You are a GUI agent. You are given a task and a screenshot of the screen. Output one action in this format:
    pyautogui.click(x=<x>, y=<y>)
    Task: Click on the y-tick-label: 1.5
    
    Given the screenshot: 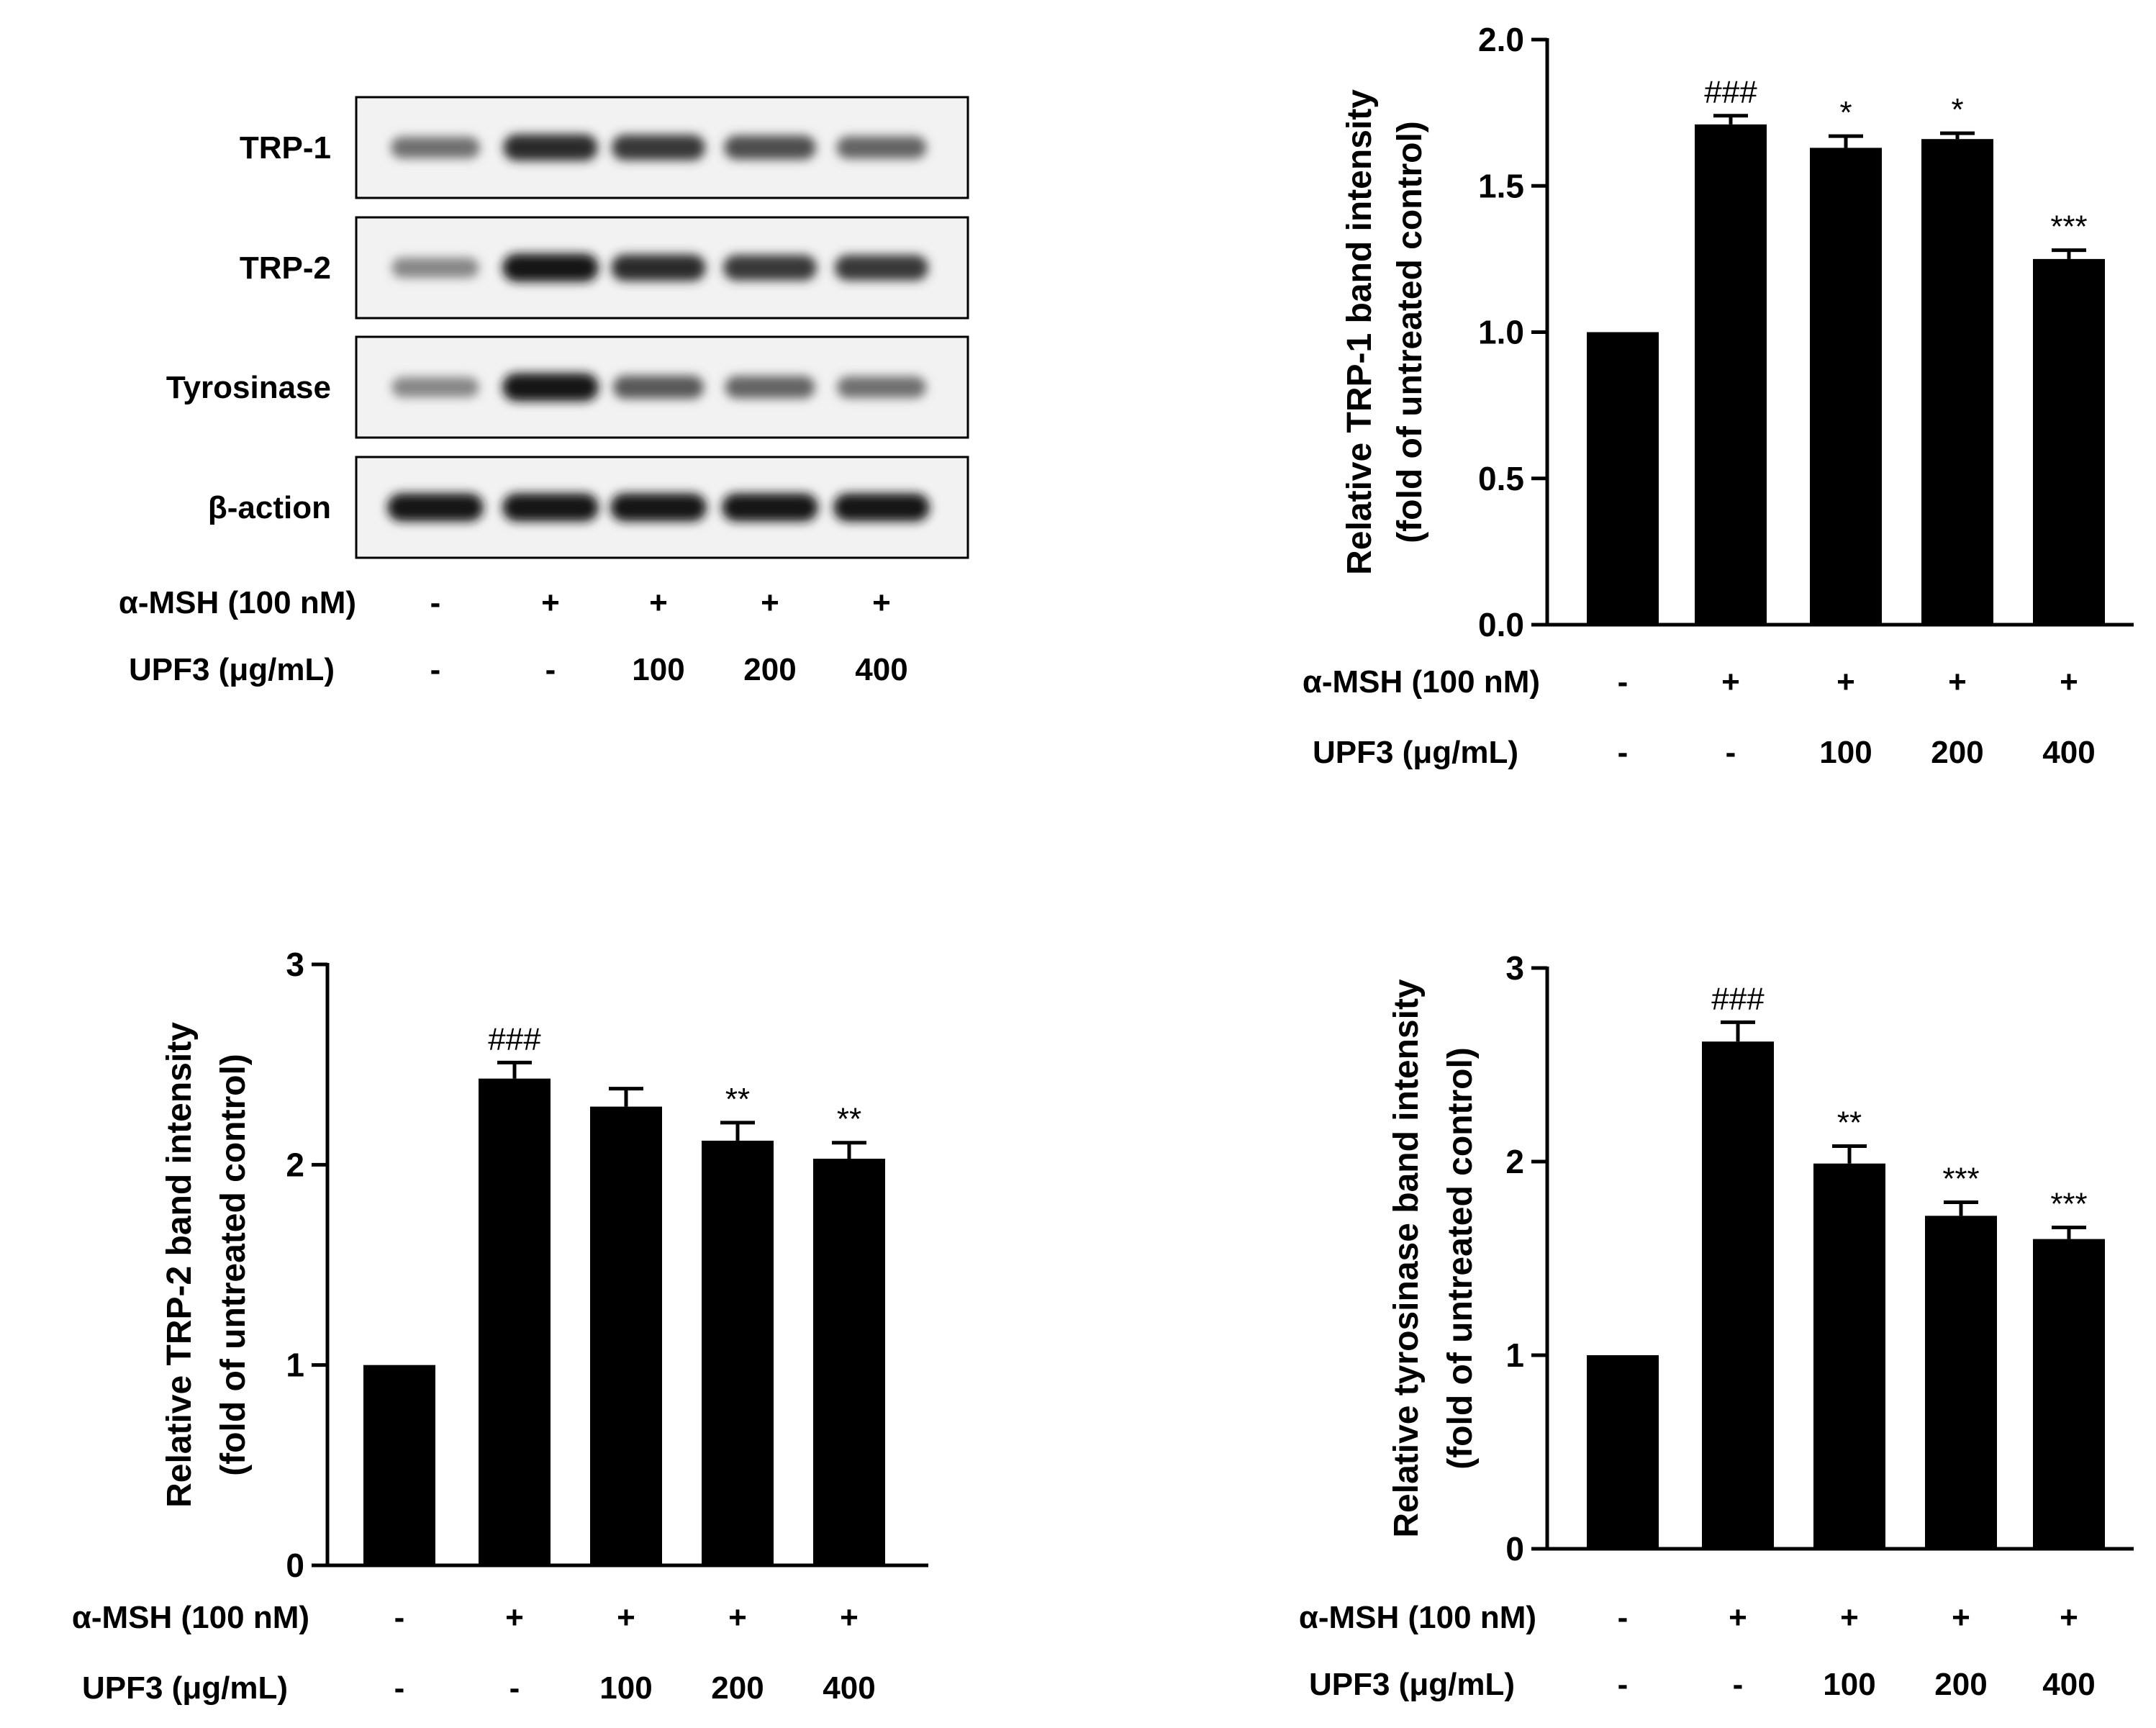 What is the action you would take?
    pyautogui.click(x=1501, y=185)
    